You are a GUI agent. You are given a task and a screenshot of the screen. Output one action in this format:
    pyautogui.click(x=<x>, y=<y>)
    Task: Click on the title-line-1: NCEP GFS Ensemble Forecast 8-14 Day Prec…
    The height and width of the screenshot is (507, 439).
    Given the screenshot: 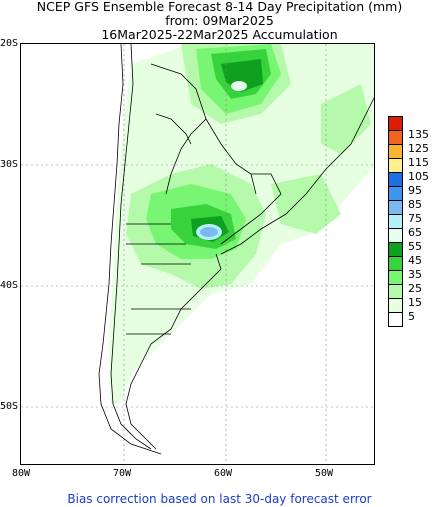 What is the action you would take?
    pyautogui.click(x=219, y=7)
    